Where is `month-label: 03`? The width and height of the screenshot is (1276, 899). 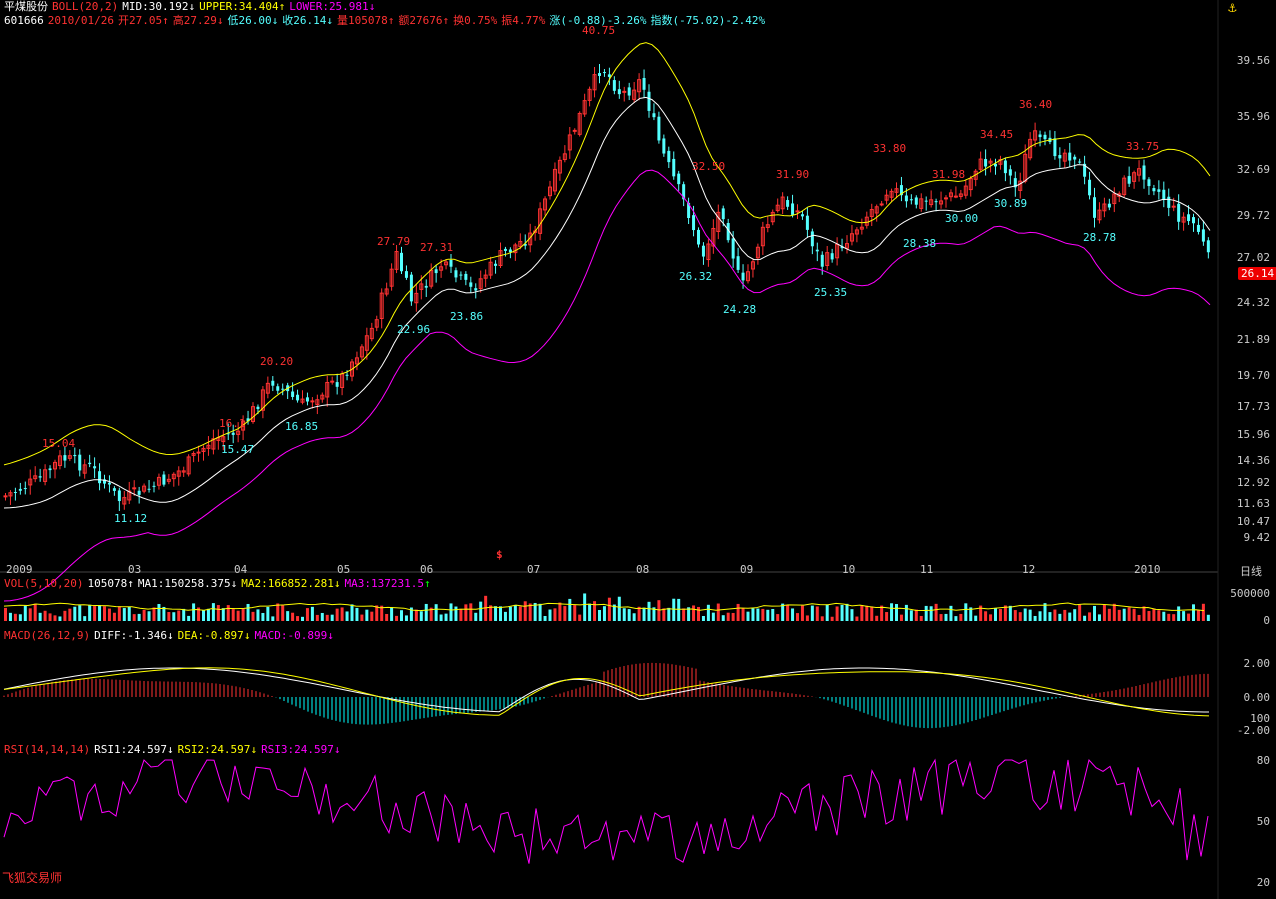
month-label: 03 is located at coordinates (135, 569).